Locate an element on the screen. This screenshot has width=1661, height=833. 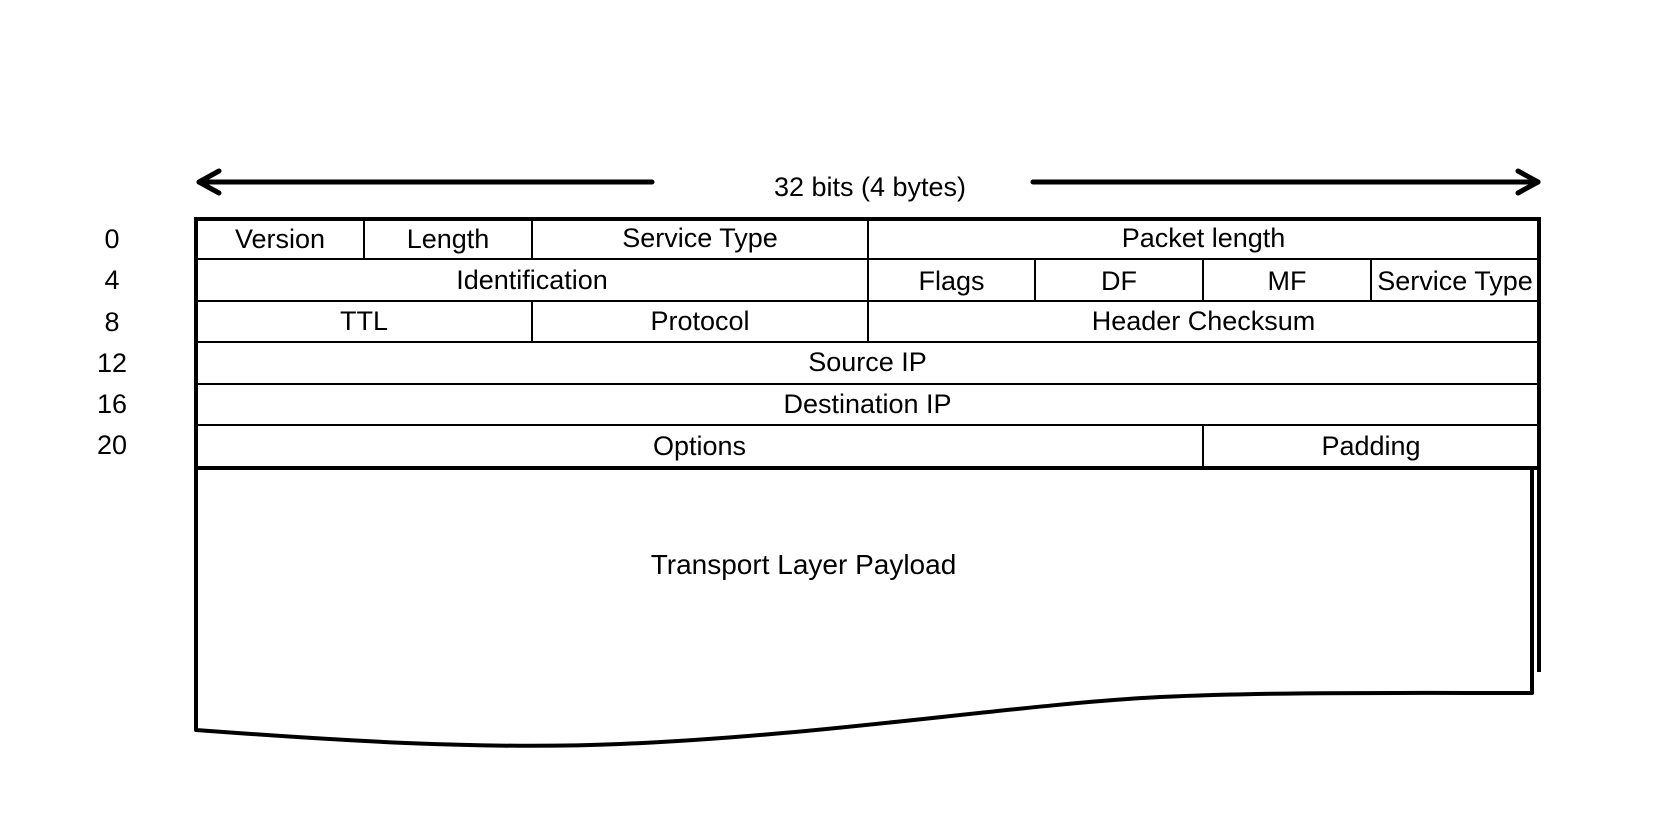
width-label: 32 bits (4 bytes) is located at coordinates (870, 187).